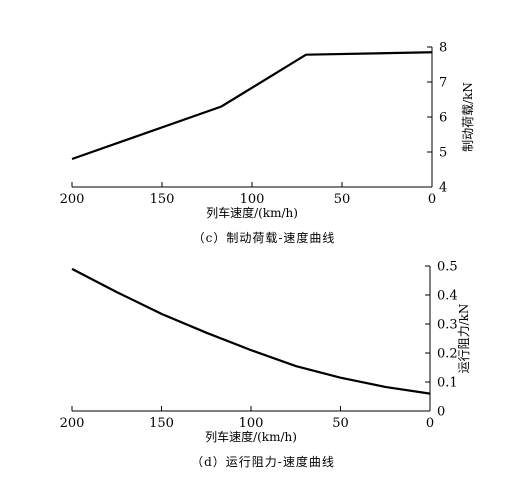 This screenshot has width=517, height=477. I want to click on y-tick-label: 7, so click(443, 83).